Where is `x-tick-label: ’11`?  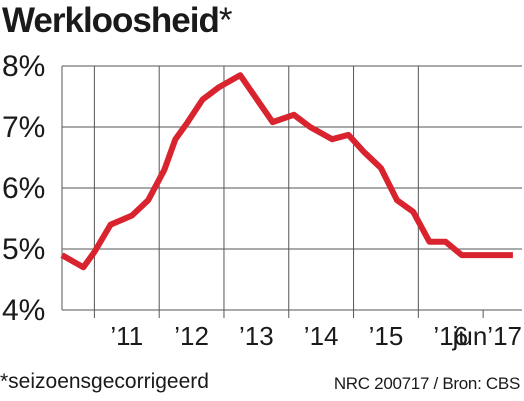 x-tick-label: ’11 is located at coordinates (126, 336).